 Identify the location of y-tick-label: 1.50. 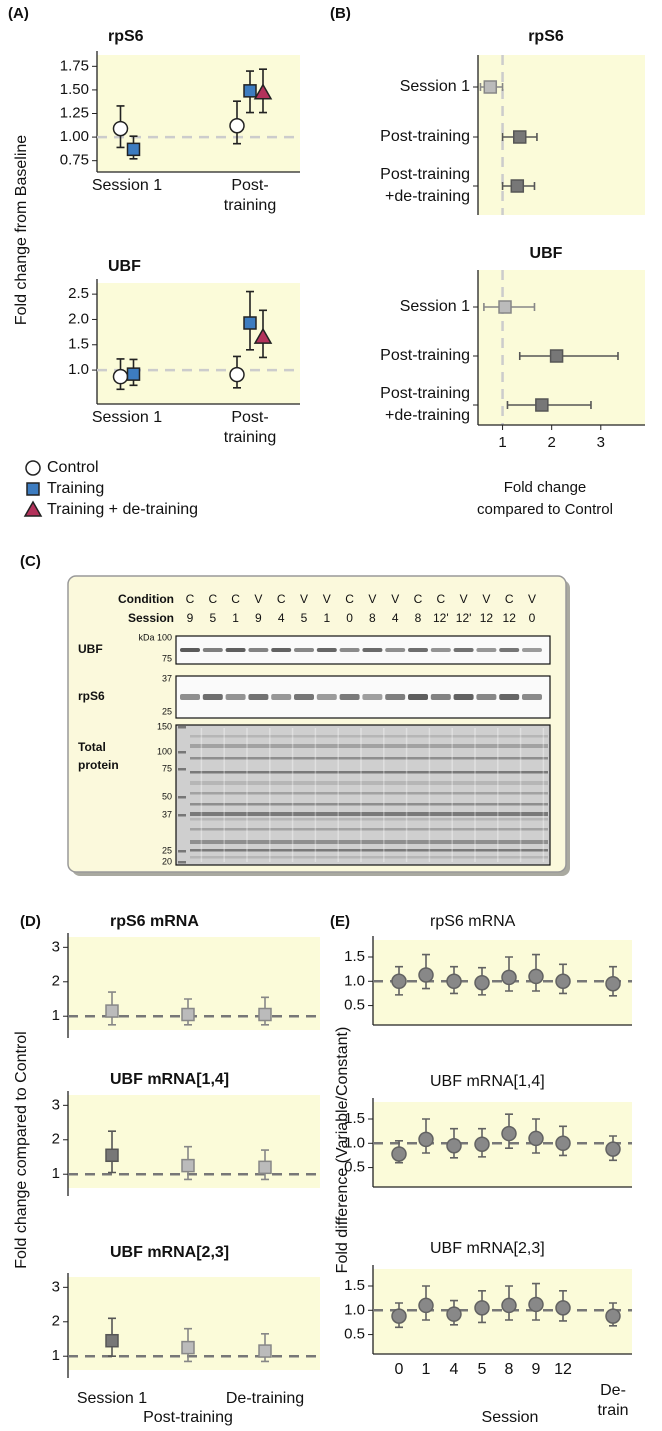
(74, 89).